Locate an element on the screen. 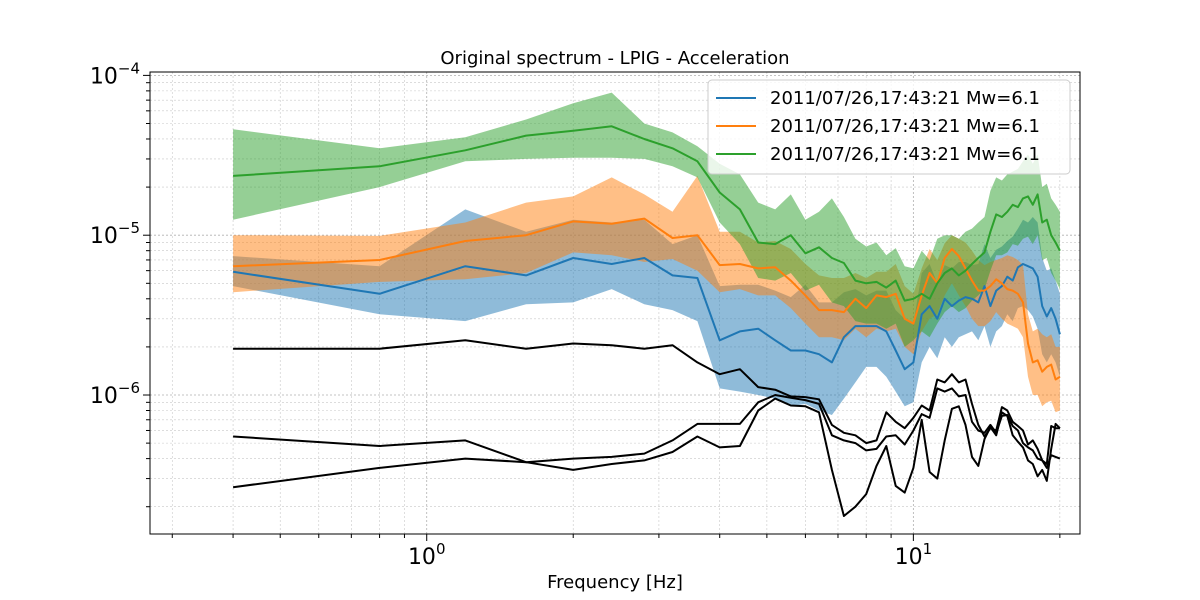  y-tick-label: 10⁻⁶ is located at coordinates (115, 394).